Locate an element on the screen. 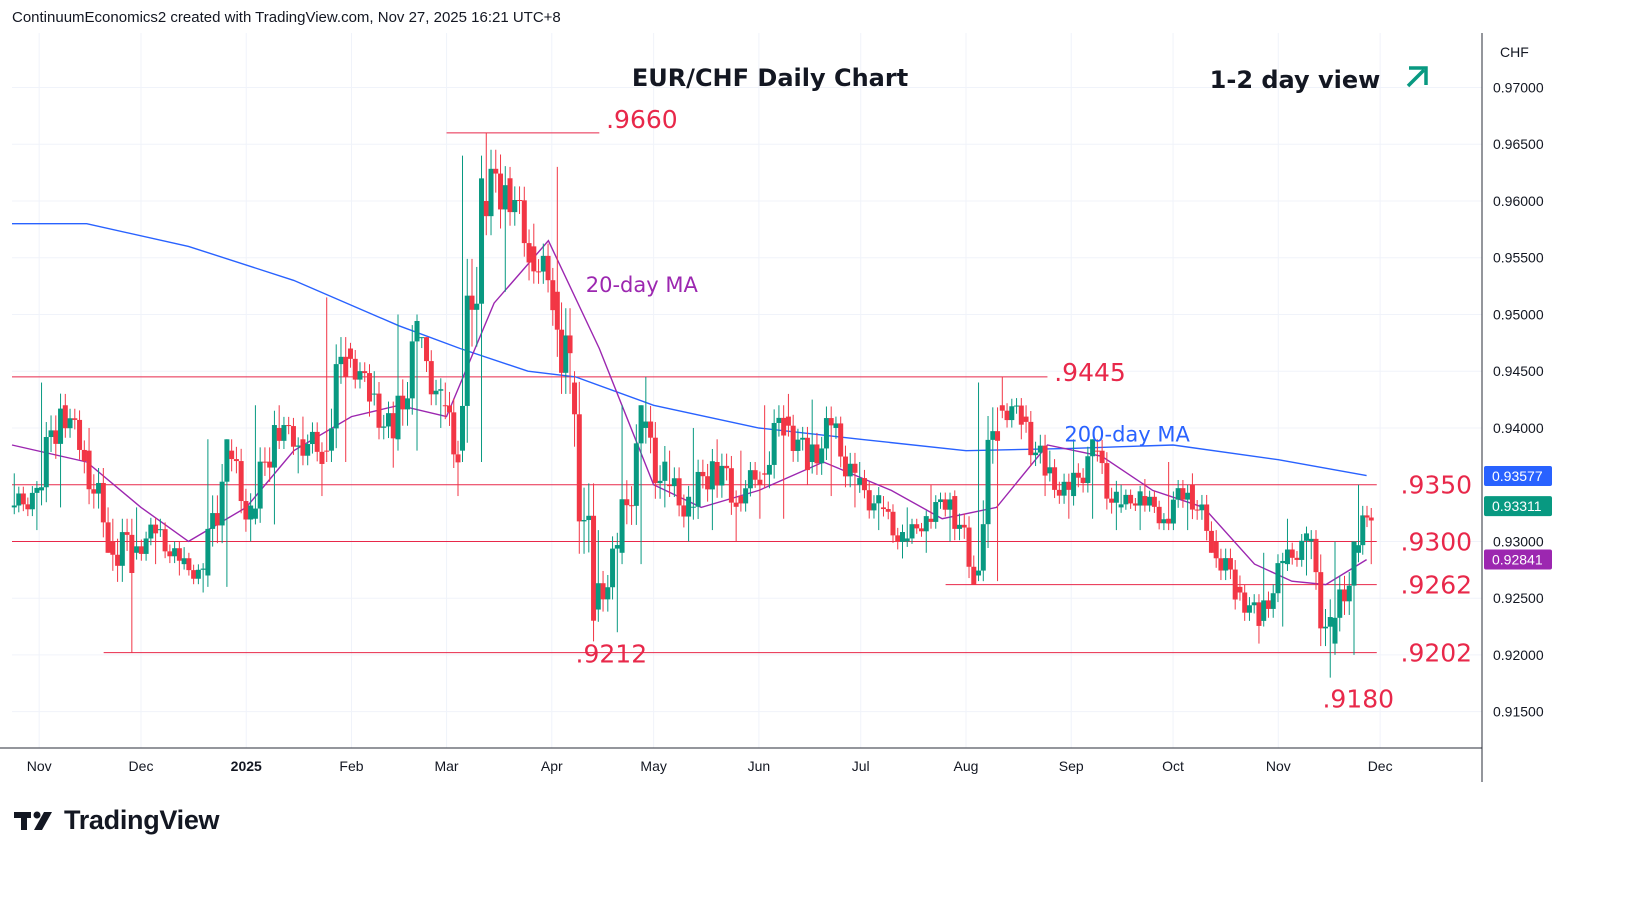 Image resolution: width=1648 pixels, height=897 pixels. x-tick-label: Aug is located at coordinates (966, 766).